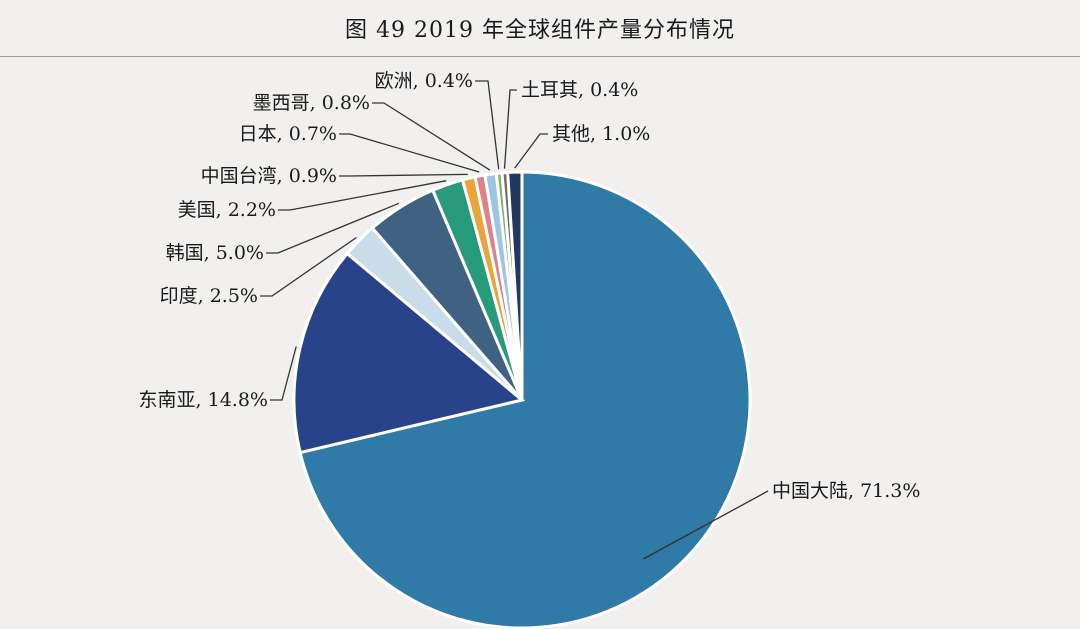  Describe the element at coordinates (424, 81) in the screenshot. I see `slice-label: 欧洲, 0.4%` at that location.